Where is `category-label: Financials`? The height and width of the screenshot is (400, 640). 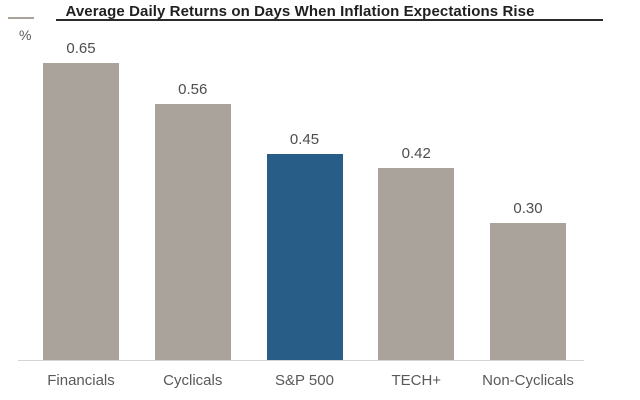 category-label: Financials is located at coordinates (81, 380).